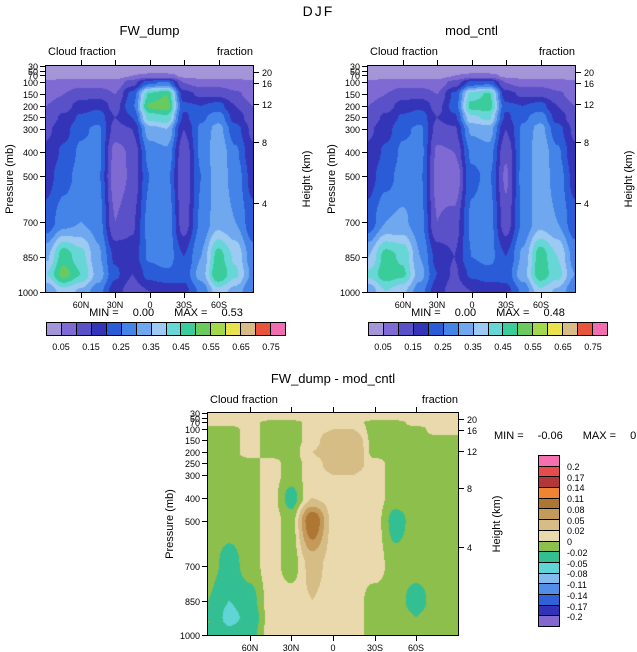  Describe the element at coordinates (576, 531) in the screenshot. I see `colorbar-label: 0.02` at that location.